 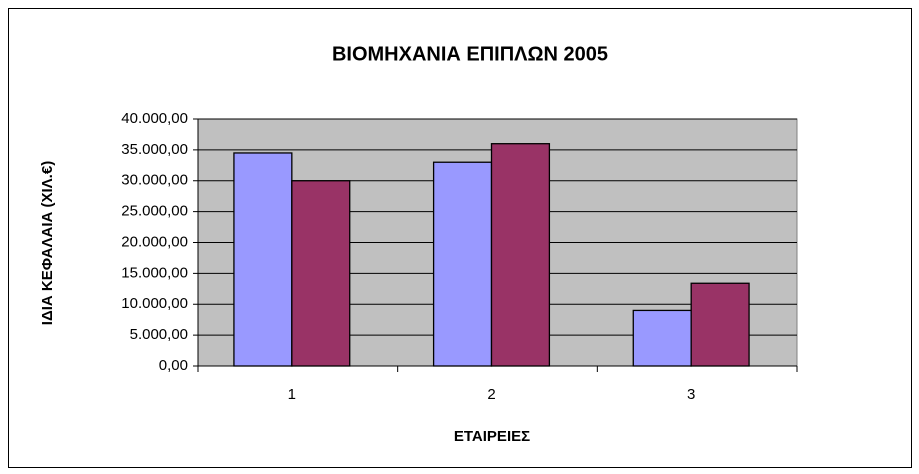 I want to click on y-tick-label: 10.000,00, so click(x=154, y=303).